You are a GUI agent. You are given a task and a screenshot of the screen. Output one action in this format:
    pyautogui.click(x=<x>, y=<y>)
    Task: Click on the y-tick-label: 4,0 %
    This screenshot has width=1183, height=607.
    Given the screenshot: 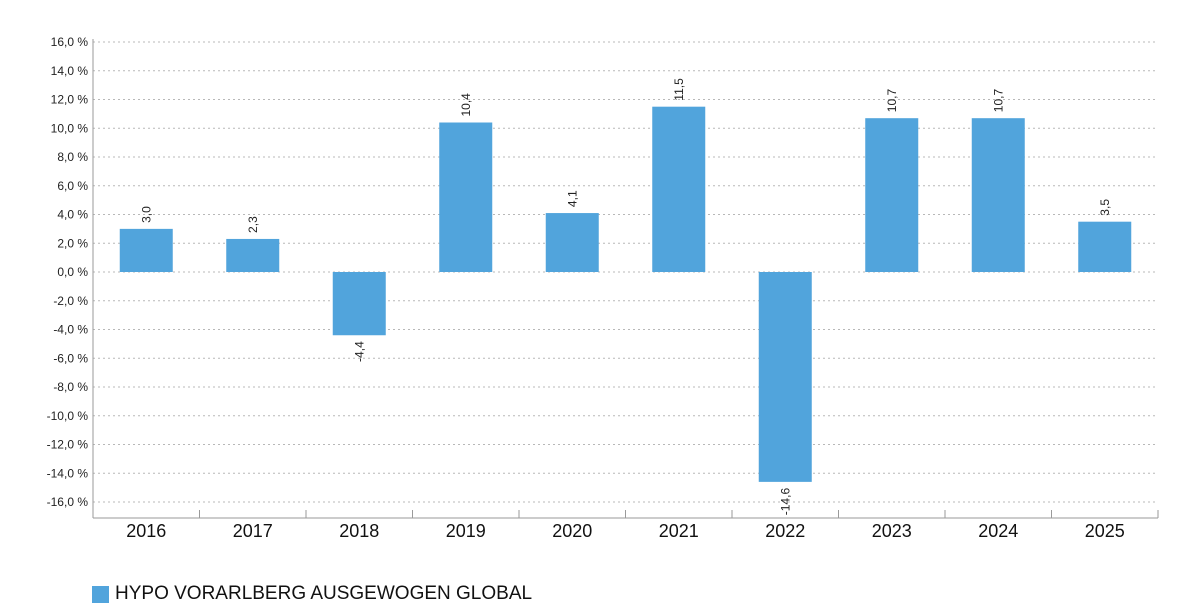 What is the action you would take?
    pyautogui.click(x=72, y=215)
    